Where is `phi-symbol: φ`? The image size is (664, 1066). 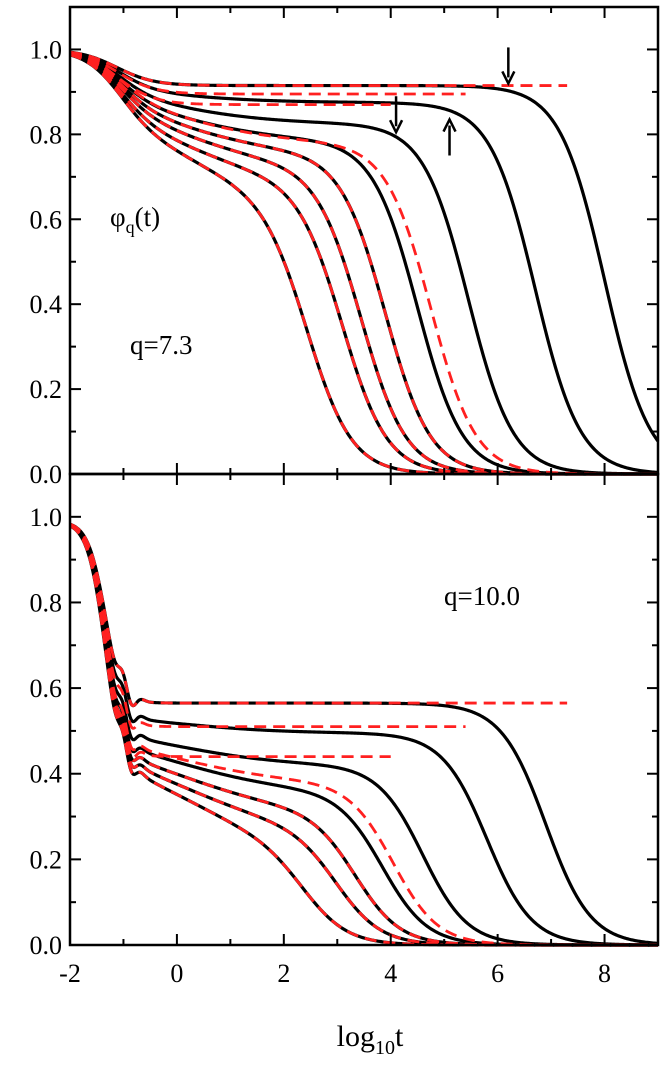
phi-symbol: φ is located at coordinates (118, 217).